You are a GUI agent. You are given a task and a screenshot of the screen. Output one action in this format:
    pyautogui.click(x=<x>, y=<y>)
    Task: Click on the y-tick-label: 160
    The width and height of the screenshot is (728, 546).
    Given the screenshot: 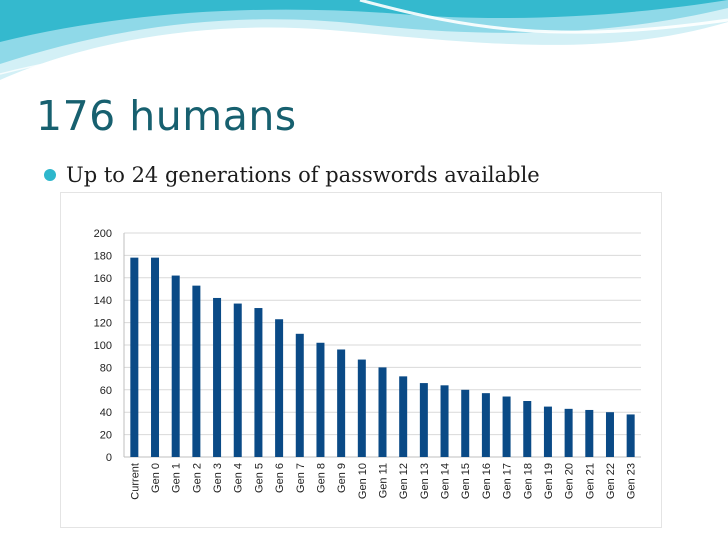 What is the action you would take?
    pyautogui.click(x=103, y=279)
    